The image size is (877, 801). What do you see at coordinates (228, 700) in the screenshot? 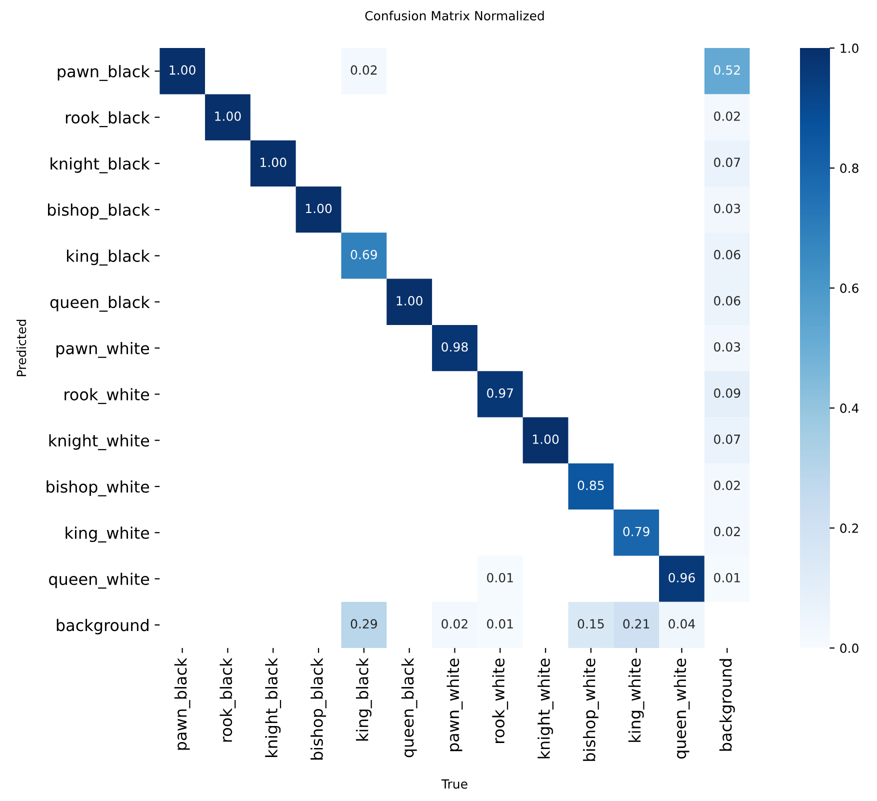
I see `x-tick-label: rook_black` at bounding box center [228, 700].